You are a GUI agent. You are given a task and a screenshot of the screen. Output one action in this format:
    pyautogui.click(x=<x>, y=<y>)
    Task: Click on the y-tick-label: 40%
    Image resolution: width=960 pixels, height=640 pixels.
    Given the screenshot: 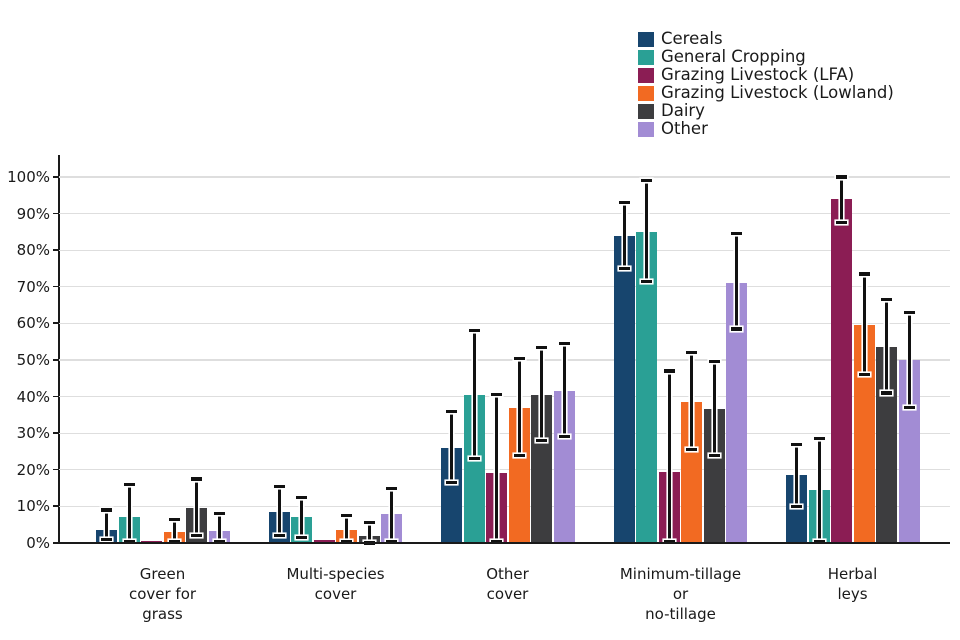 What is the action you would take?
    pyautogui.click(x=33, y=396)
    